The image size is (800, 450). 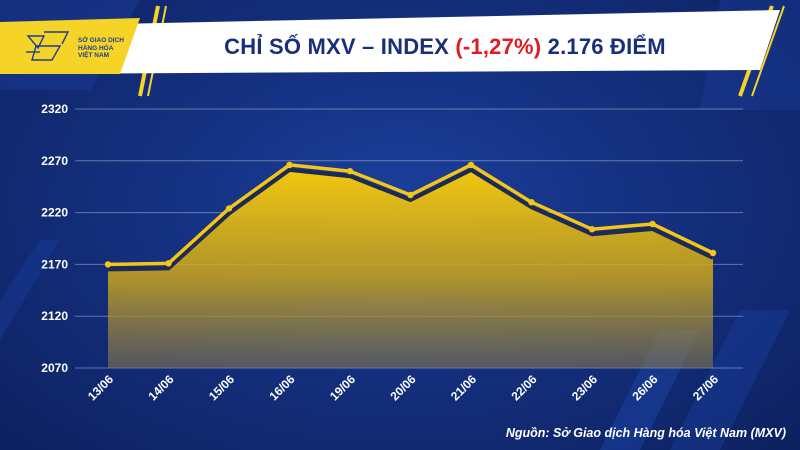 What do you see at coordinates (54, 316) in the screenshot?
I see `y-tick-label: 2120` at bounding box center [54, 316].